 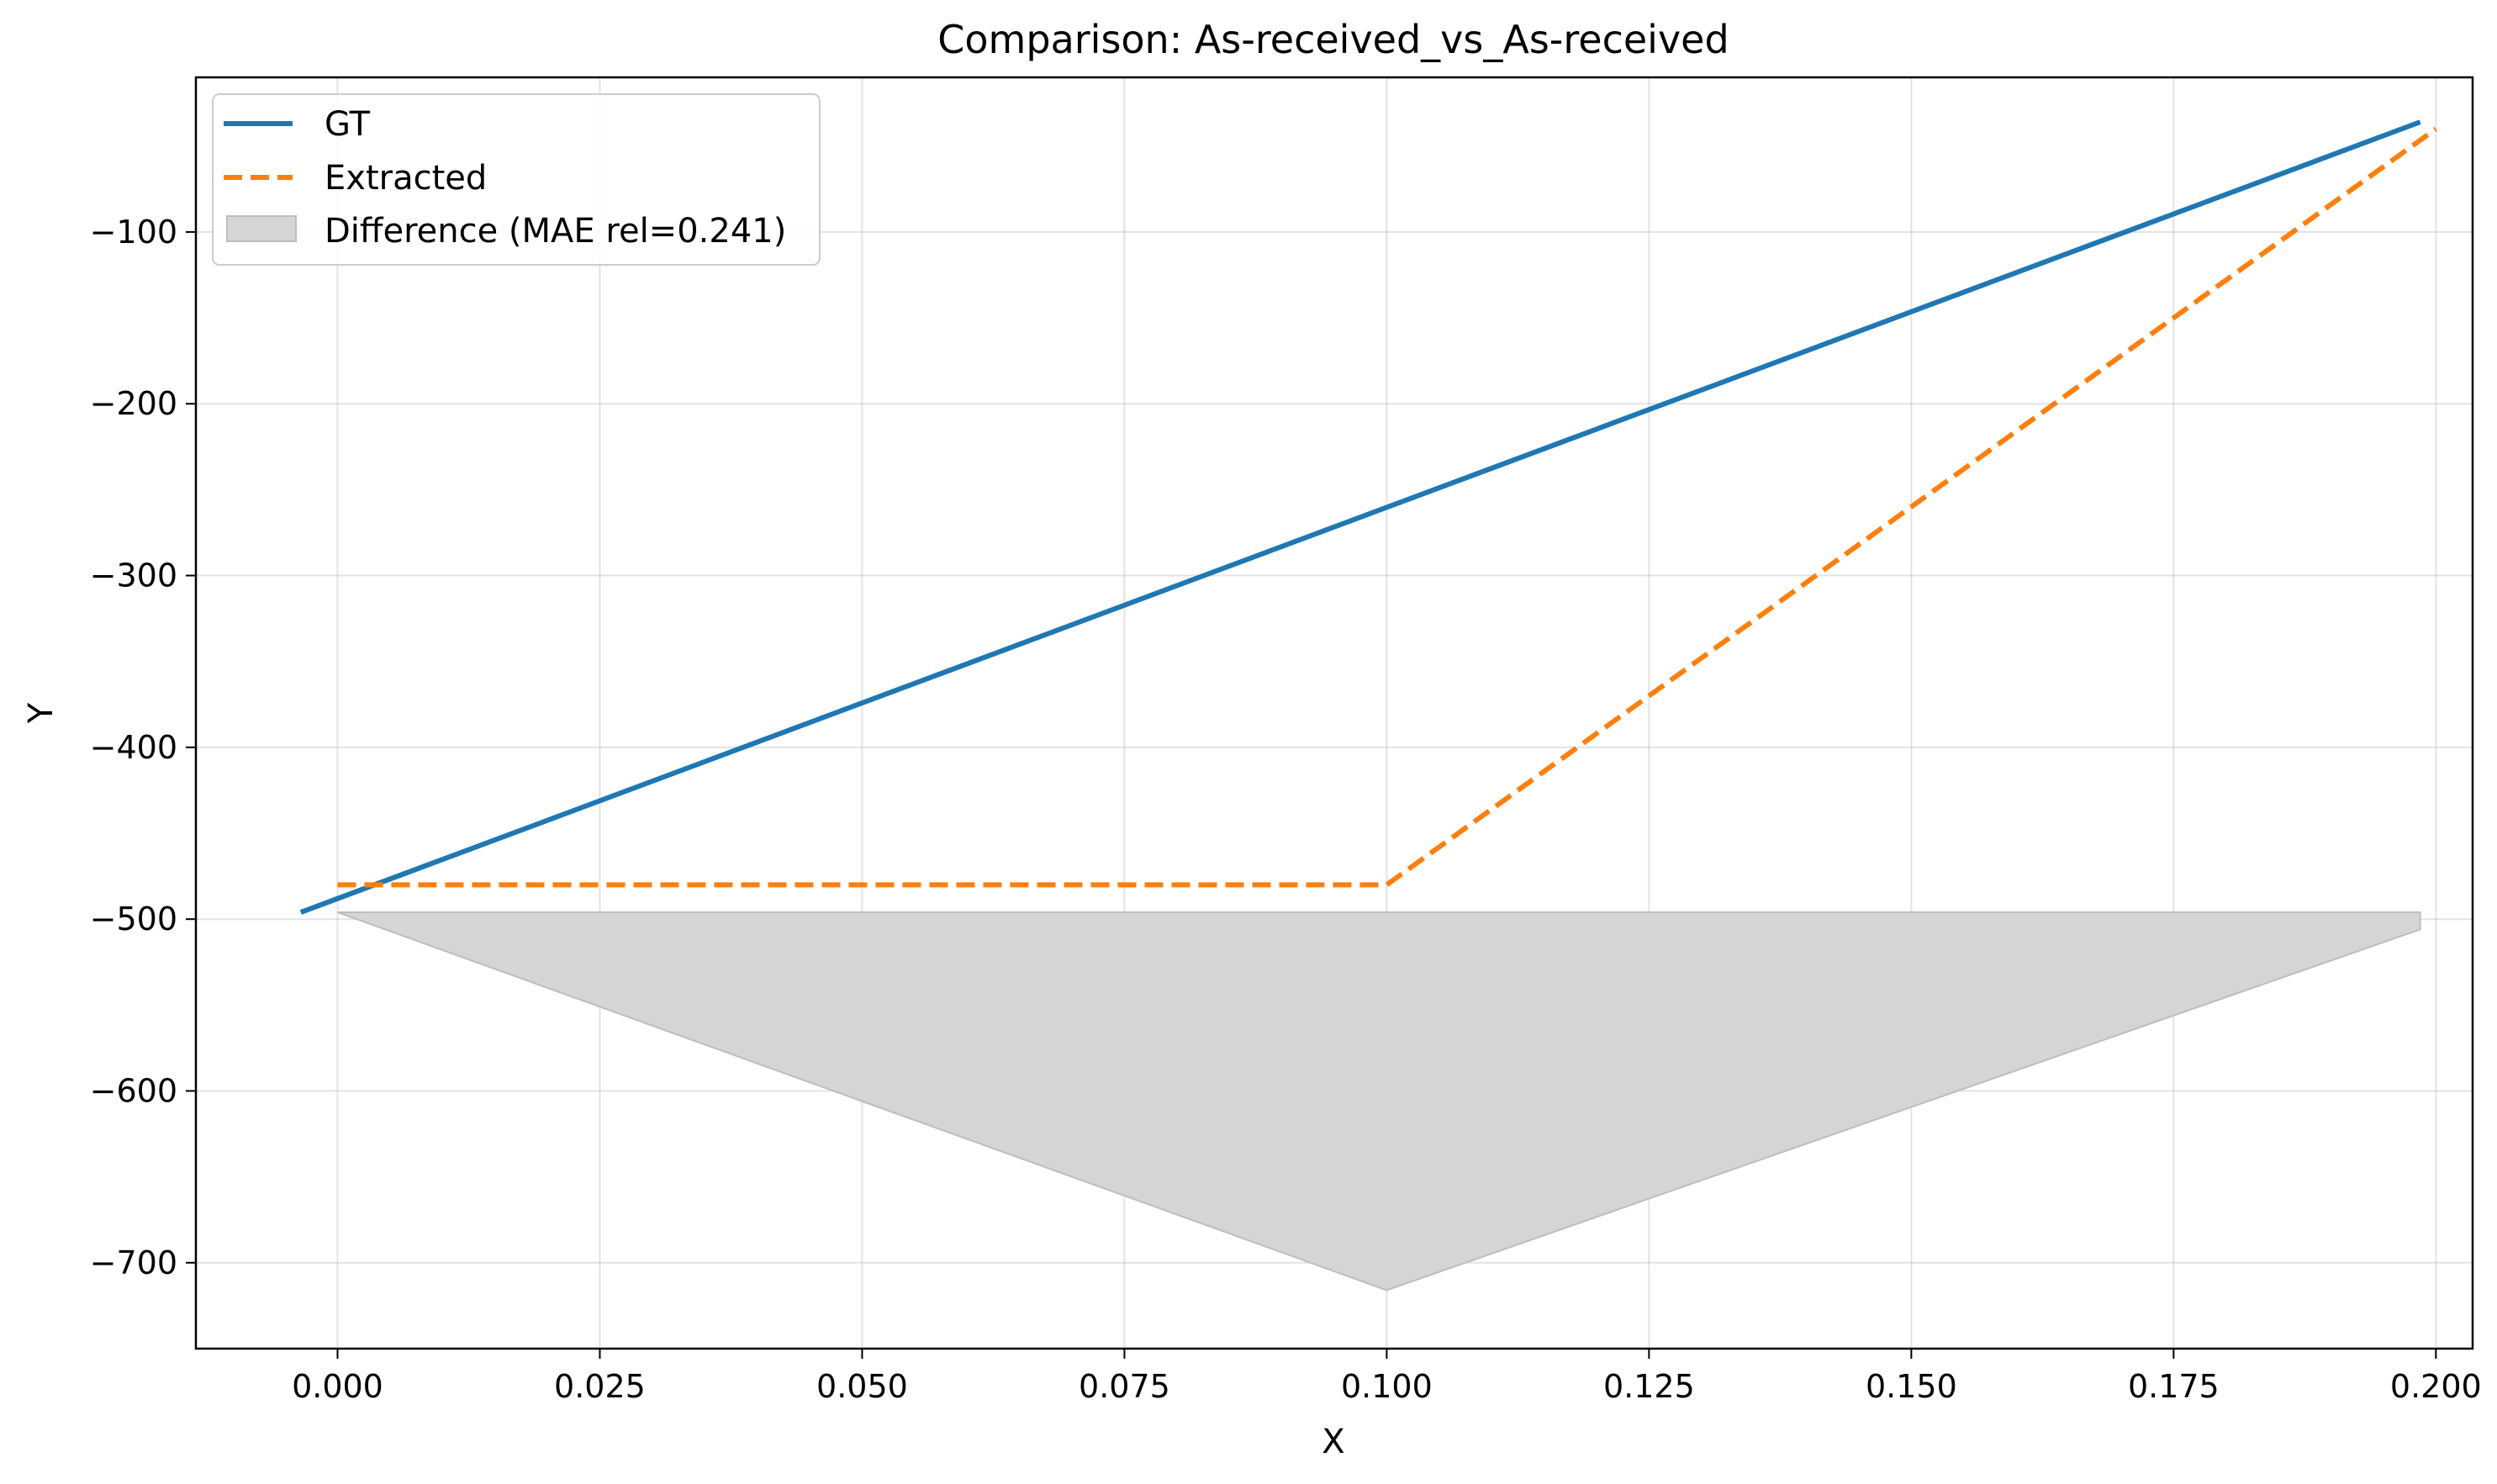 What do you see at coordinates (337, 1386) in the screenshot?
I see `x-tick-label: 0.000` at bounding box center [337, 1386].